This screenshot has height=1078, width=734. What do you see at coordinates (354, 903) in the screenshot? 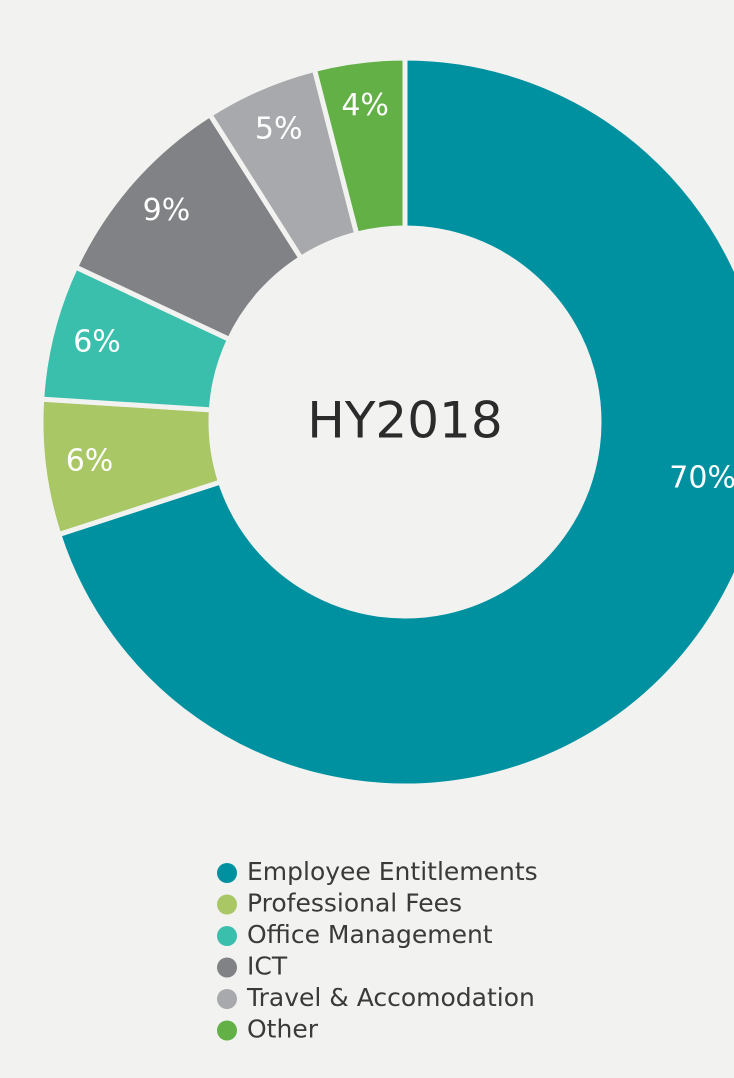
I see `legend-label: Professional Fees` at bounding box center [354, 903].